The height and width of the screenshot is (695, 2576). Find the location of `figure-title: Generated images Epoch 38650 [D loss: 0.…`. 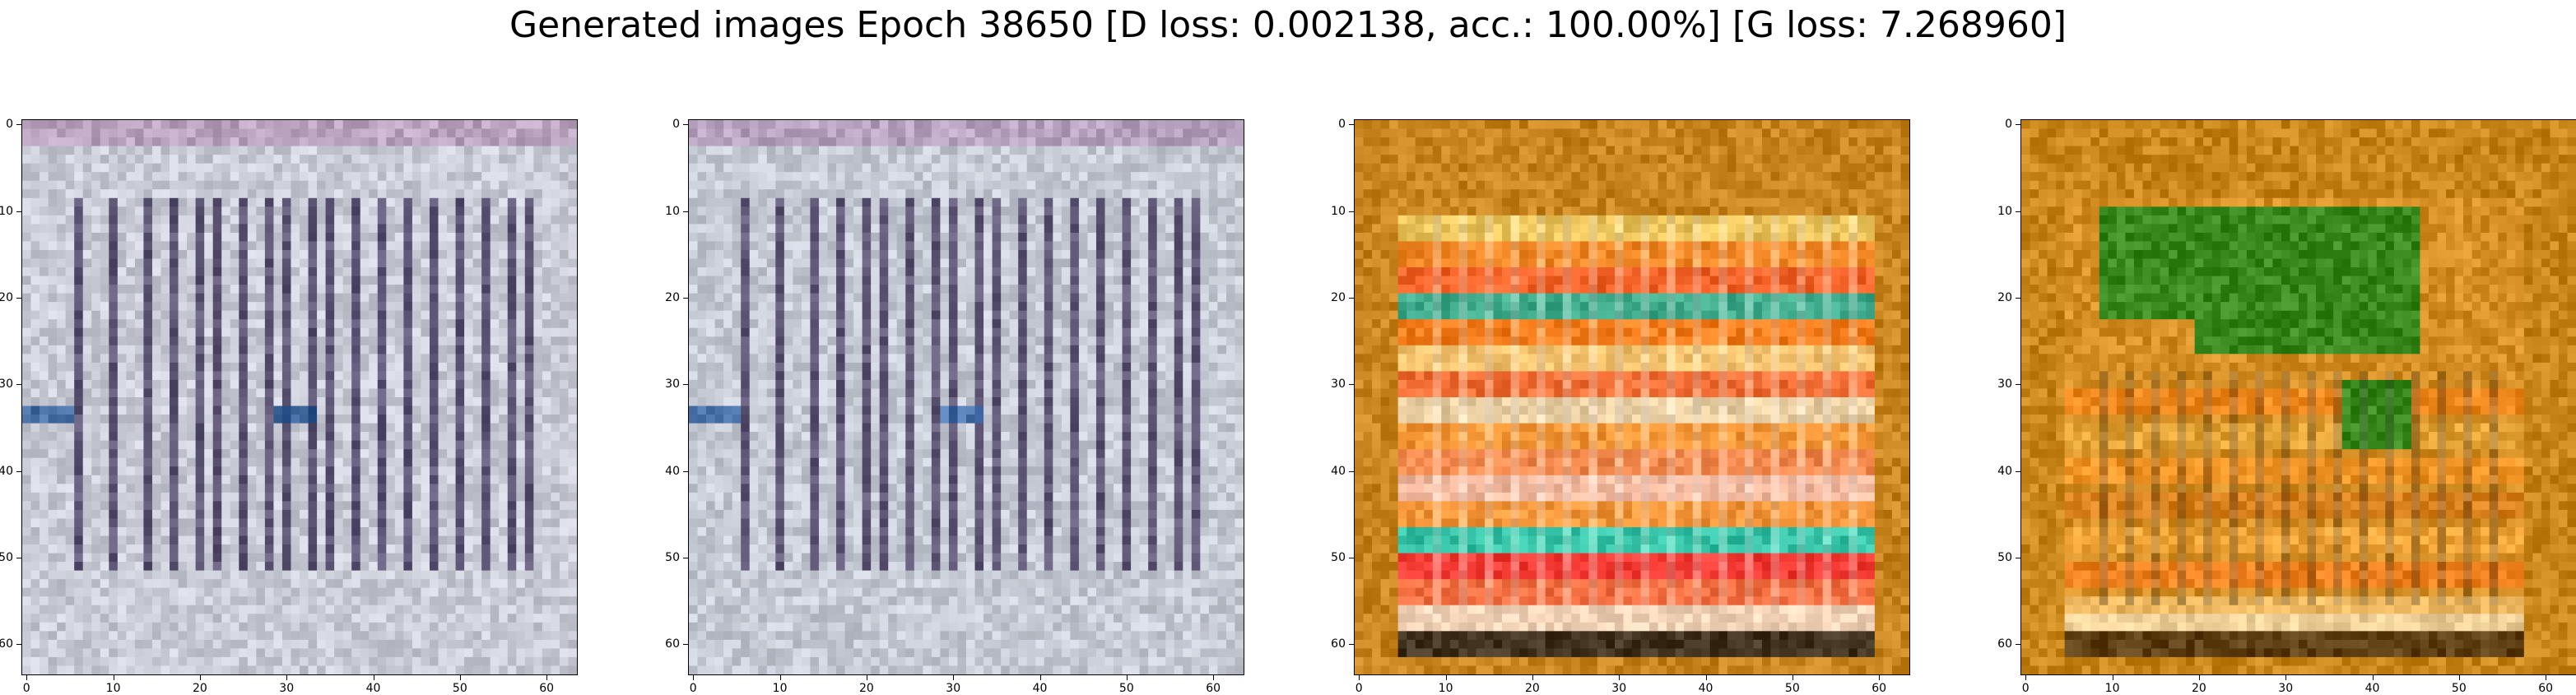

figure-title: Generated images Epoch 38650 [D loss: 0.… is located at coordinates (1288, 25).